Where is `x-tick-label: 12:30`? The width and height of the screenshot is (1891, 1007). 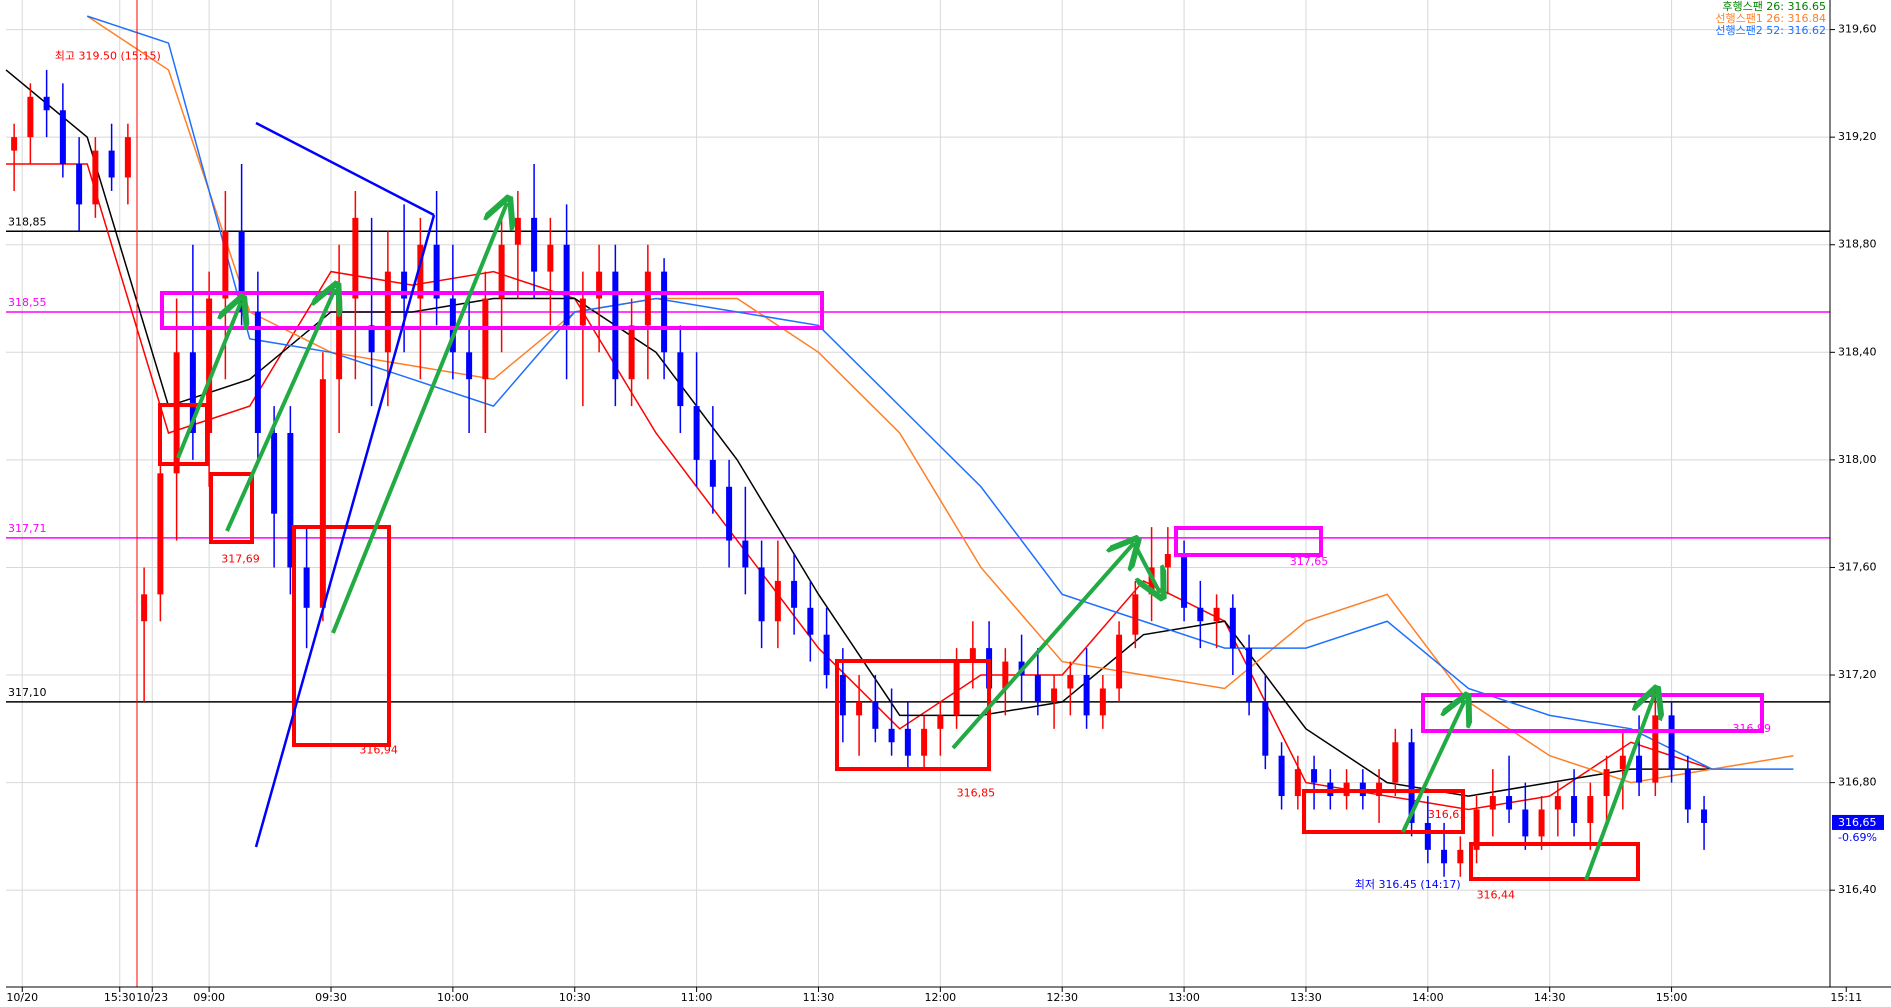
x-tick-label: 12:30 is located at coordinates (1062, 997).